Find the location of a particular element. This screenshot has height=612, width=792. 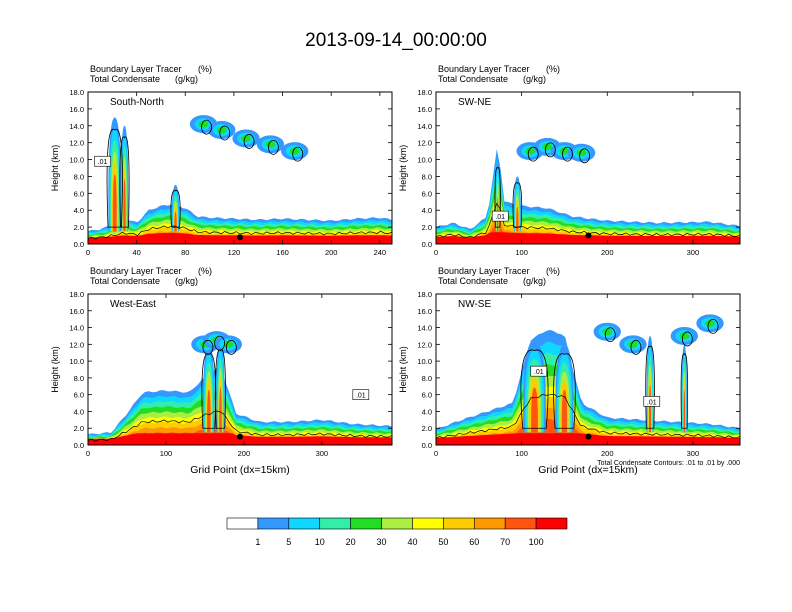

colorbar-label: 40 is located at coordinates (412, 542).